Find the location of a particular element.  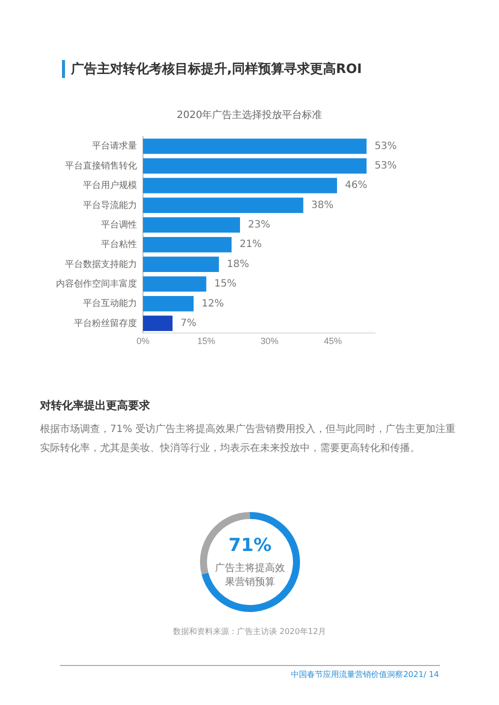

y-tick-label: 平台数据支持能力 is located at coordinates (101, 263).